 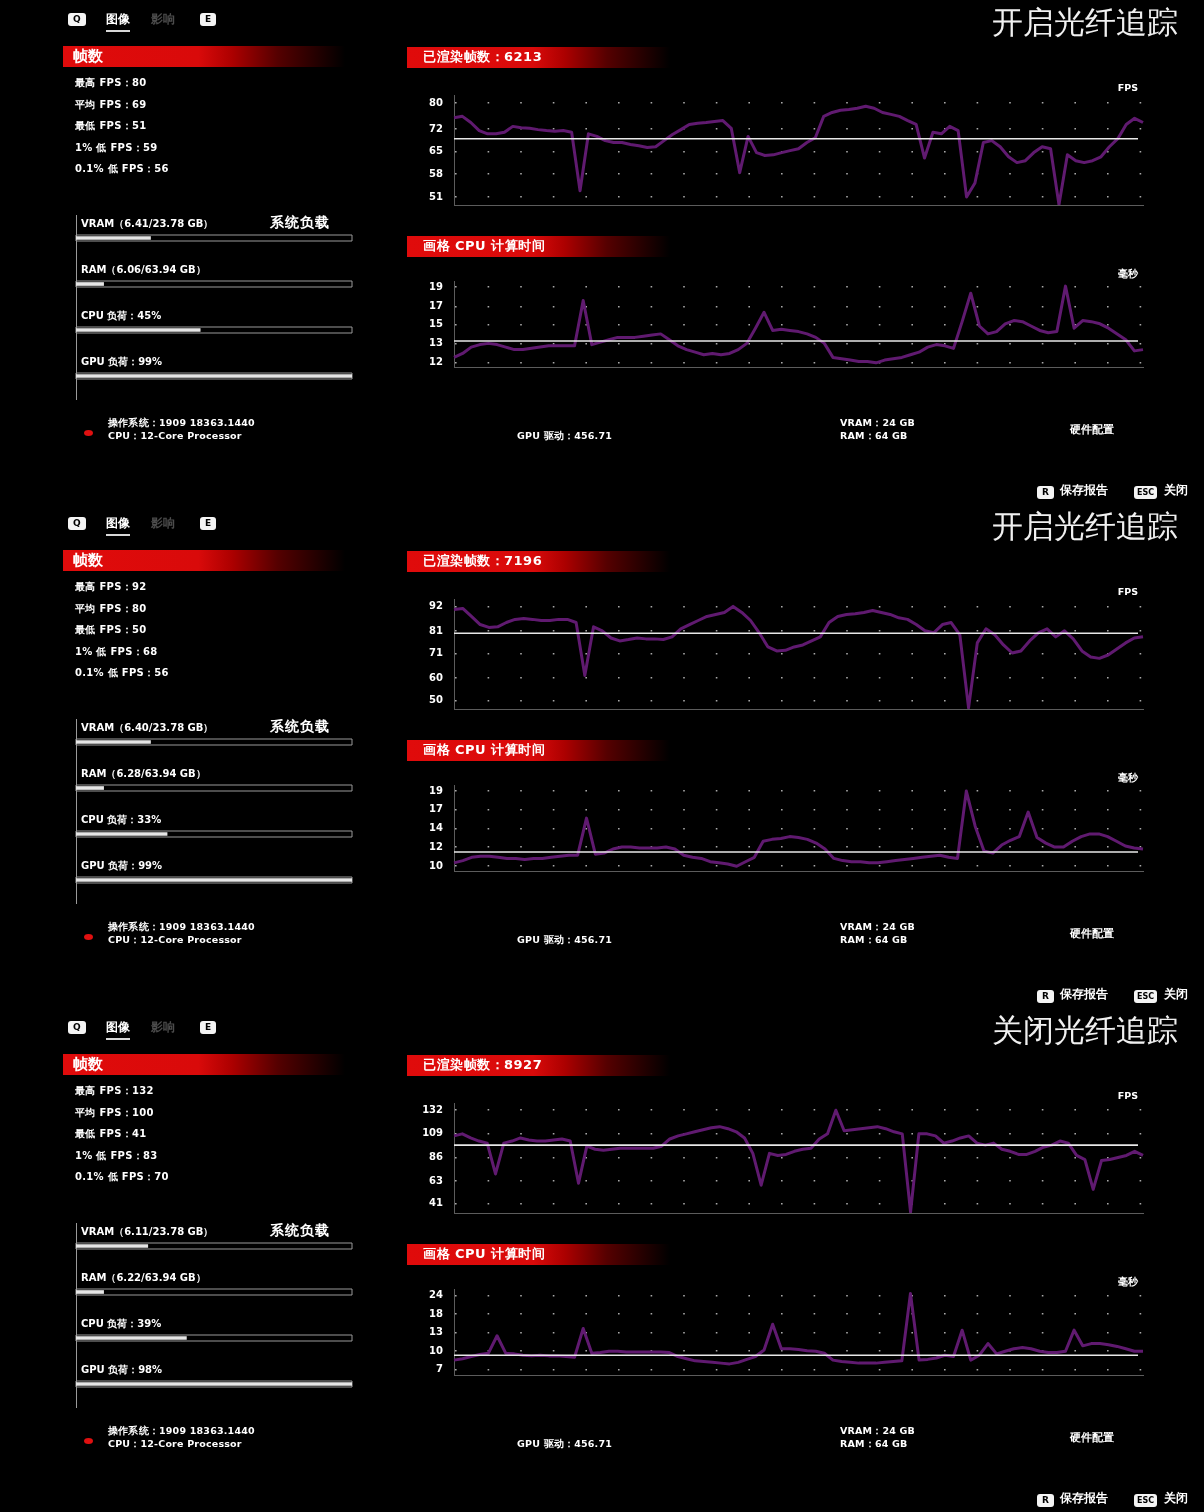 What do you see at coordinates (436, 653) in the screenshot?
I see `y-tick-label: 71` at bounding box center [436, 653].